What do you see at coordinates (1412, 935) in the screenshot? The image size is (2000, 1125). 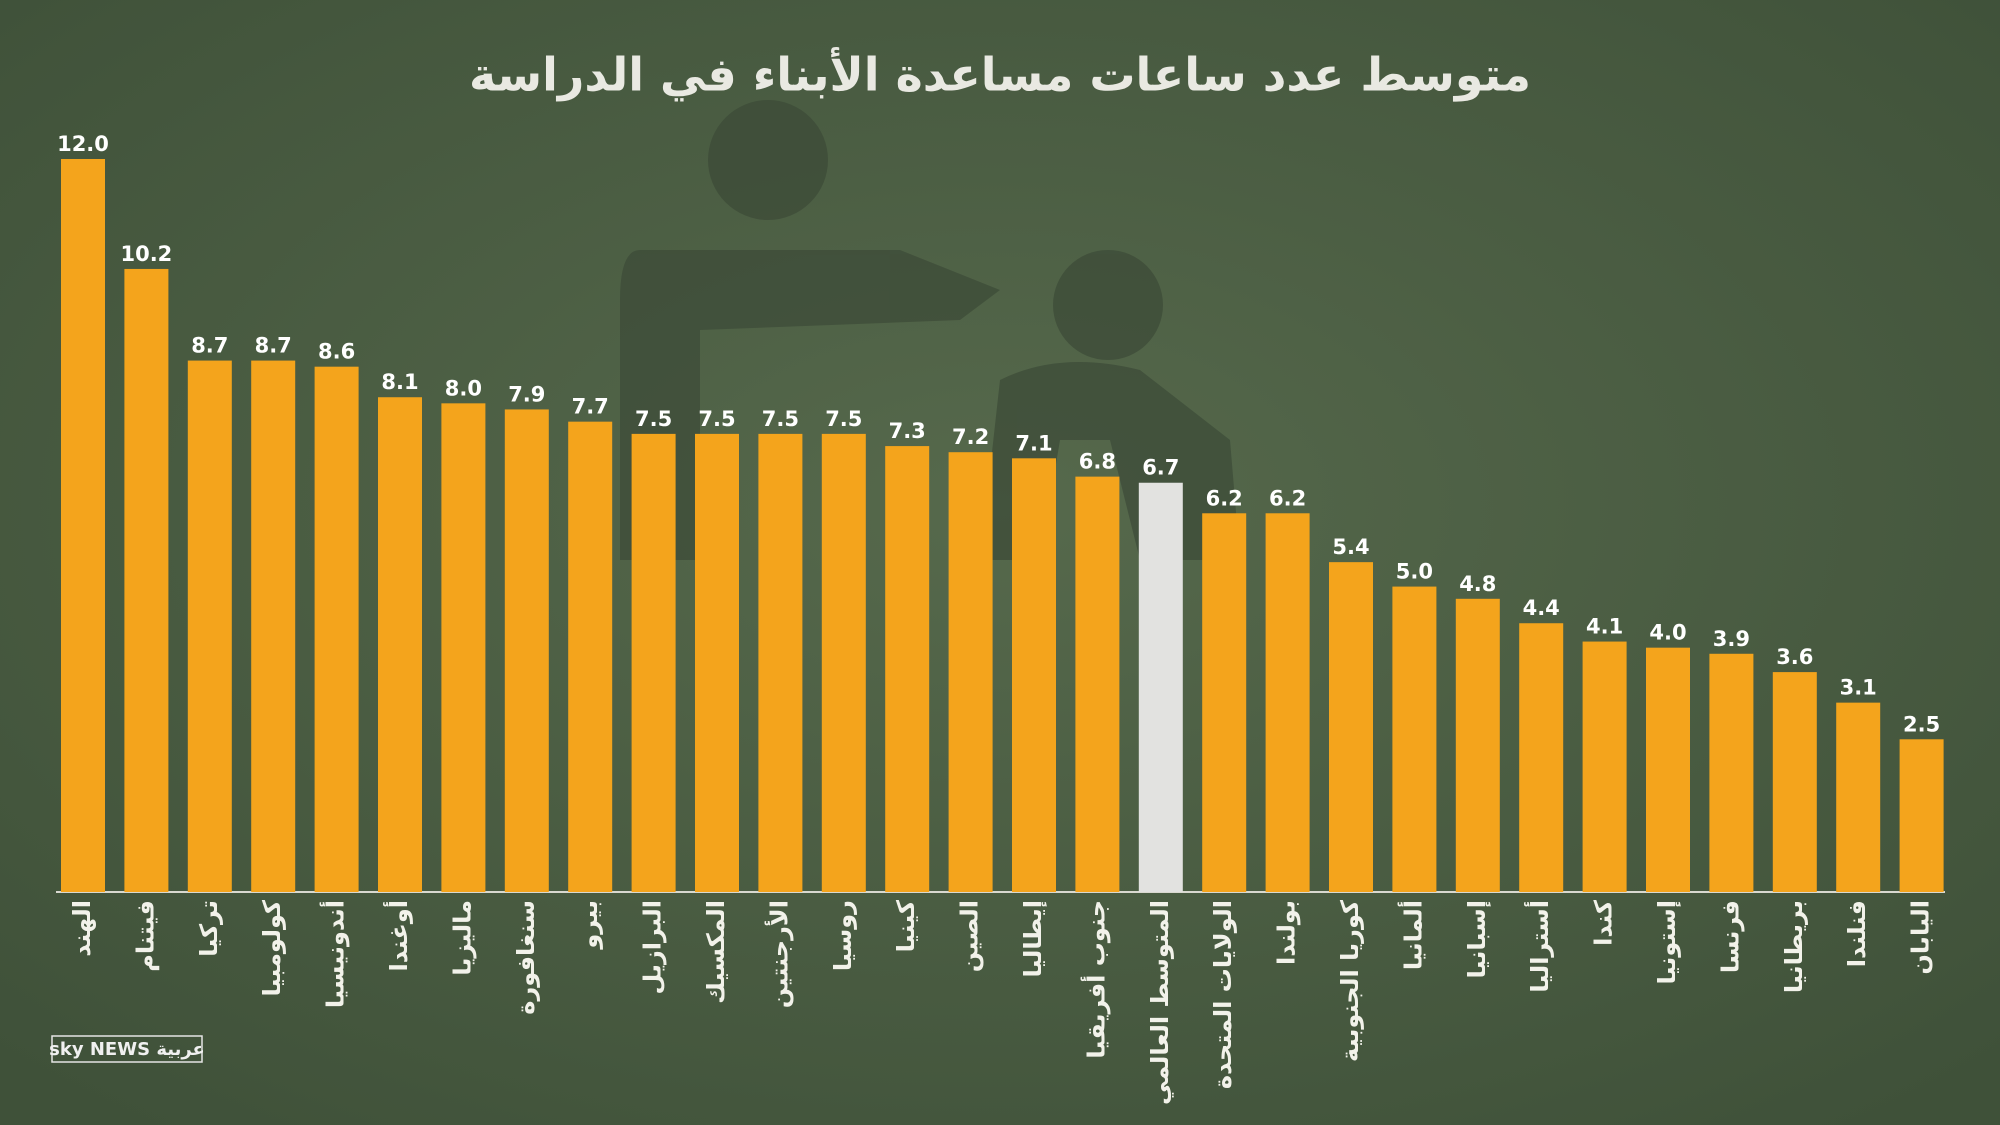 I see `x-tick-label: ألمانيا` at bounding box center [1412, 935].